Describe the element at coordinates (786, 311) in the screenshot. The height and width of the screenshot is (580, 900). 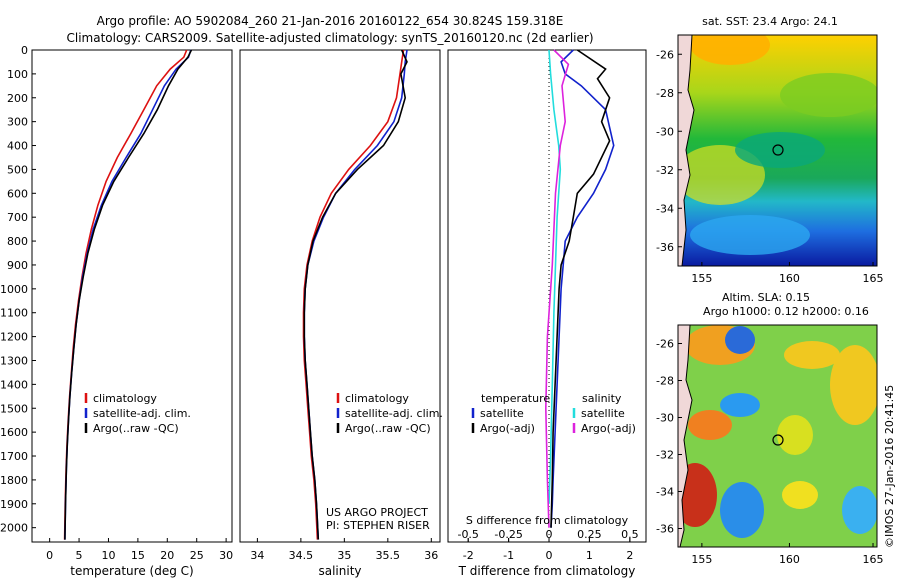
I see `sla-map-title-2: Argo h1000: 0.12 h2000: 0.16` at that location.